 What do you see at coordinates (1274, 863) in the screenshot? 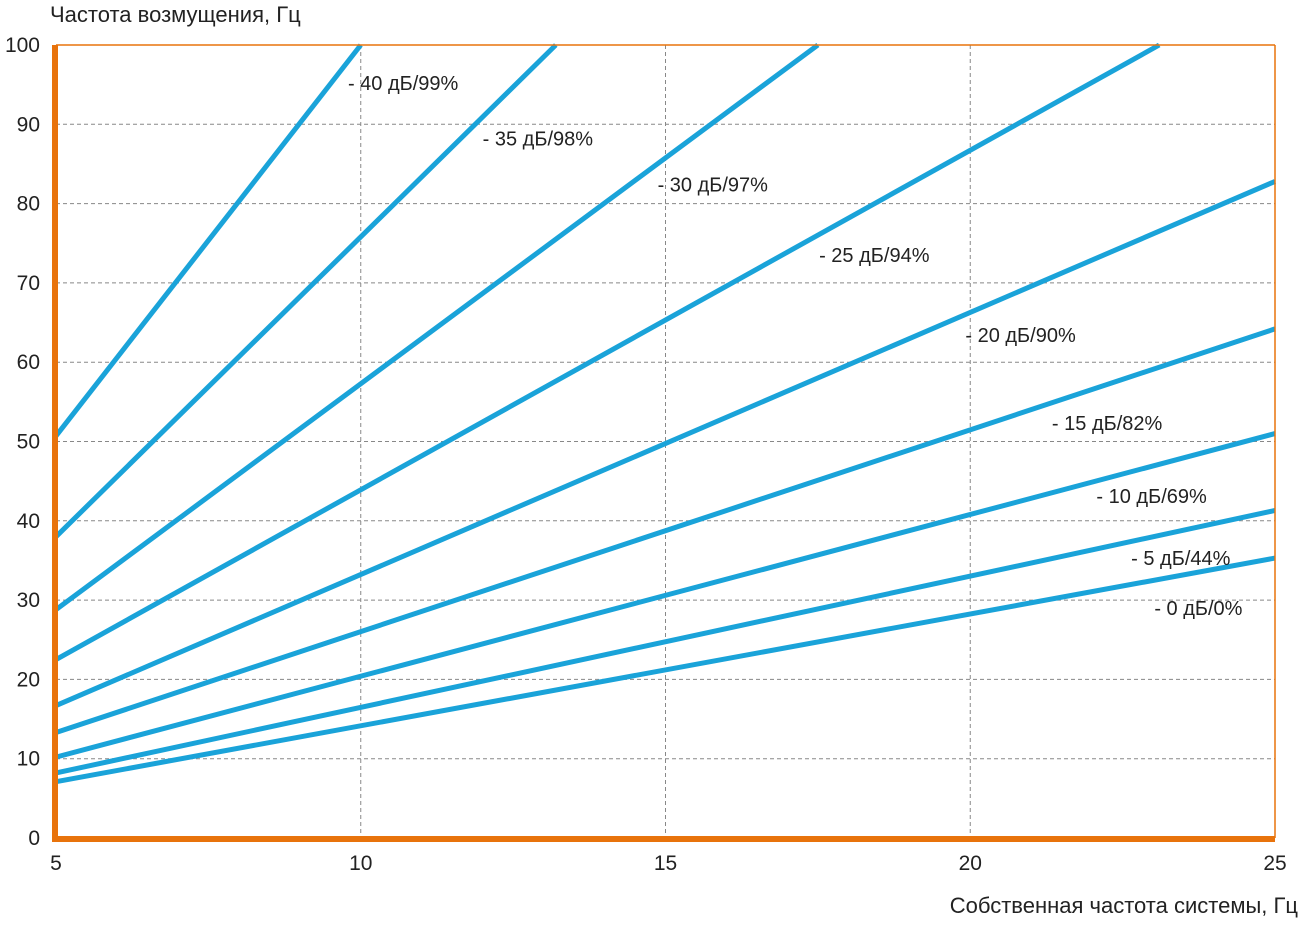
I see `x-tick-label: 25` at bounding box center [1274, 863].